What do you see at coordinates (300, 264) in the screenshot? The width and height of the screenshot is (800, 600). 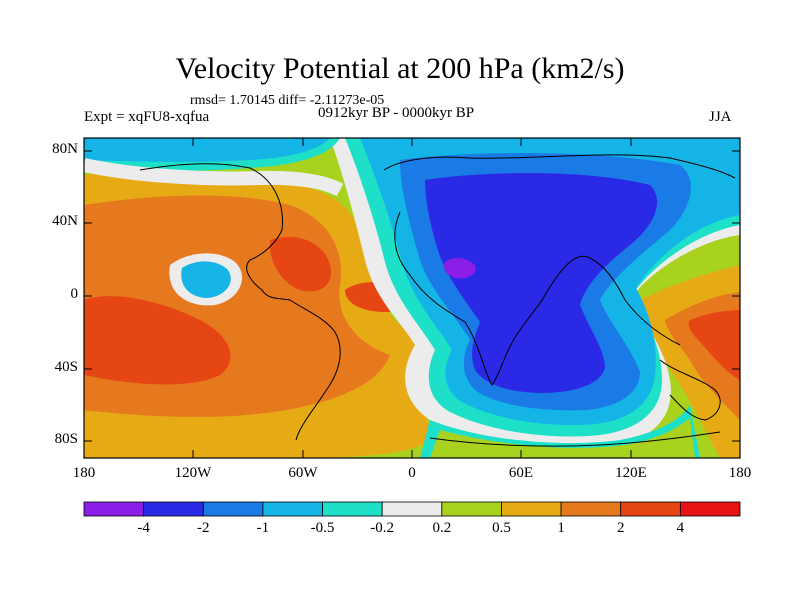 I see `contour-band-2-4-caribbean` at bounding box center [300, 264].